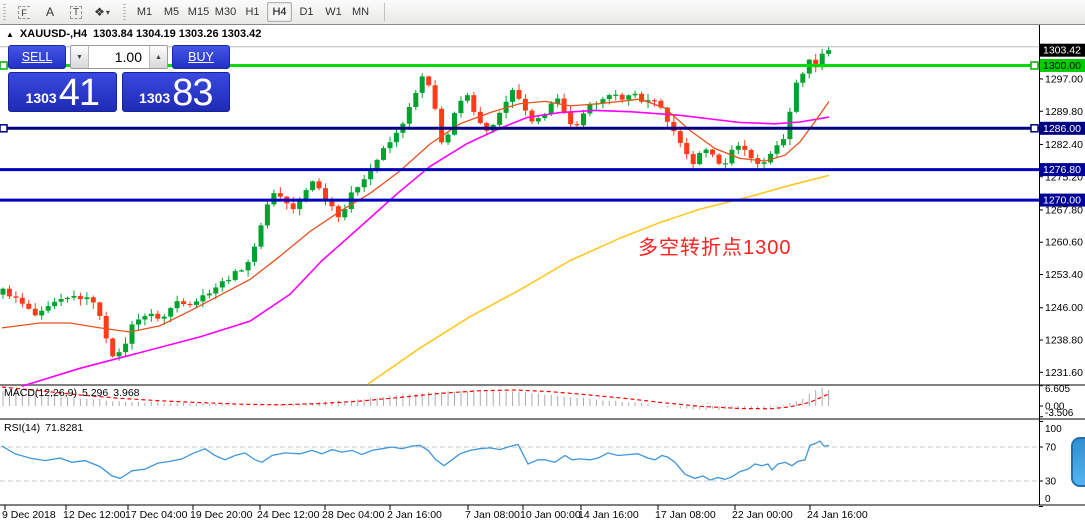  I want to click on text-label-tool-button: A, so click(50, 12).